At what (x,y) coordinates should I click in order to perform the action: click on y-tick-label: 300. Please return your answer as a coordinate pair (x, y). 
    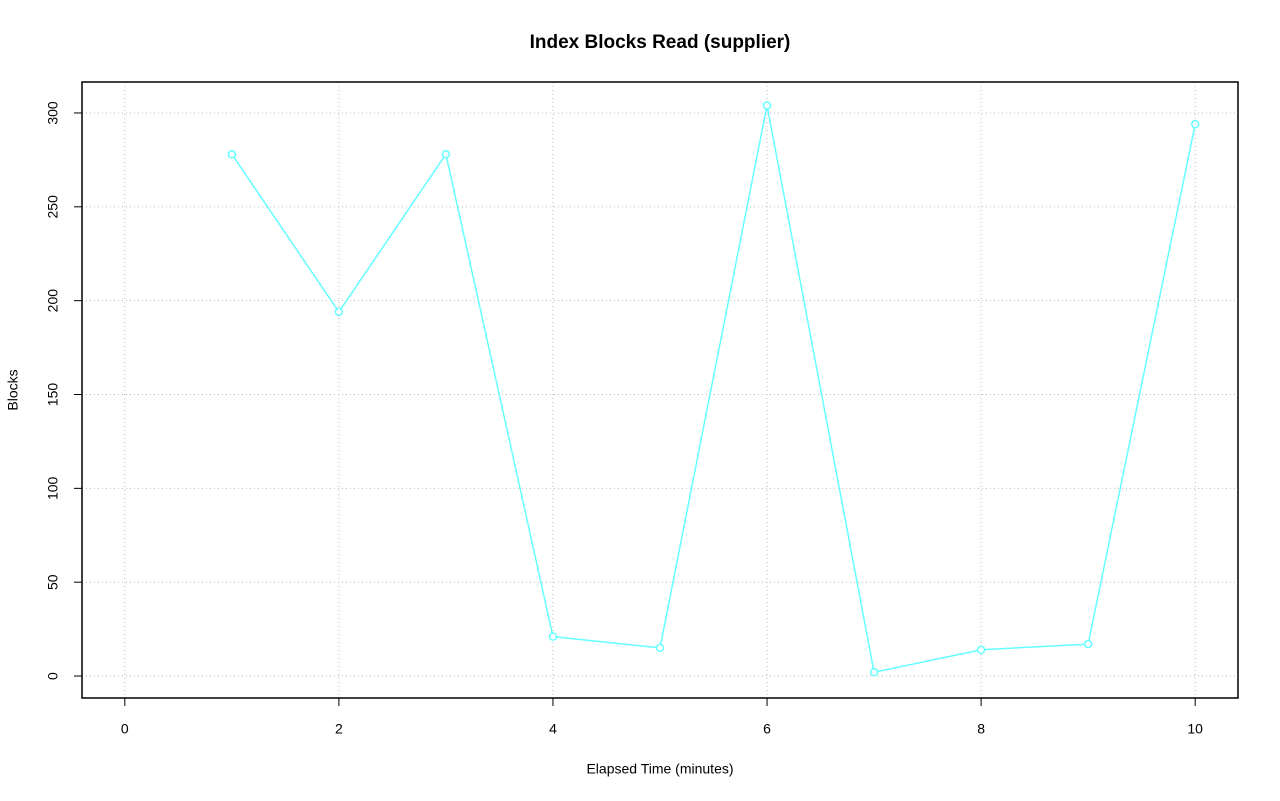
    Looking at the image, I should click on (53, 113).